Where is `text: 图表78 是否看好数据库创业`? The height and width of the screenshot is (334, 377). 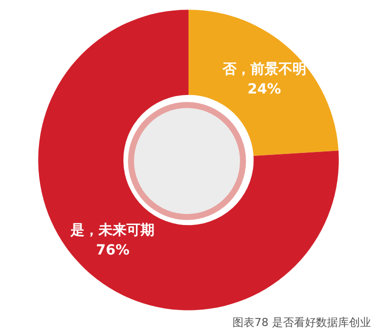 text: 图表78 是否看好数据库创业 is located at coordinates (301, 322).